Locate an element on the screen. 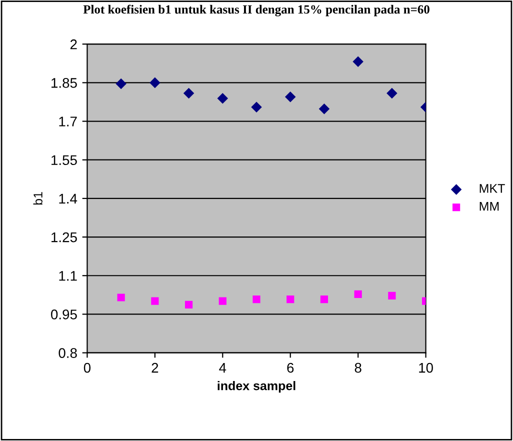  x-tick-label: 8 is located at coordinates (358, 367).